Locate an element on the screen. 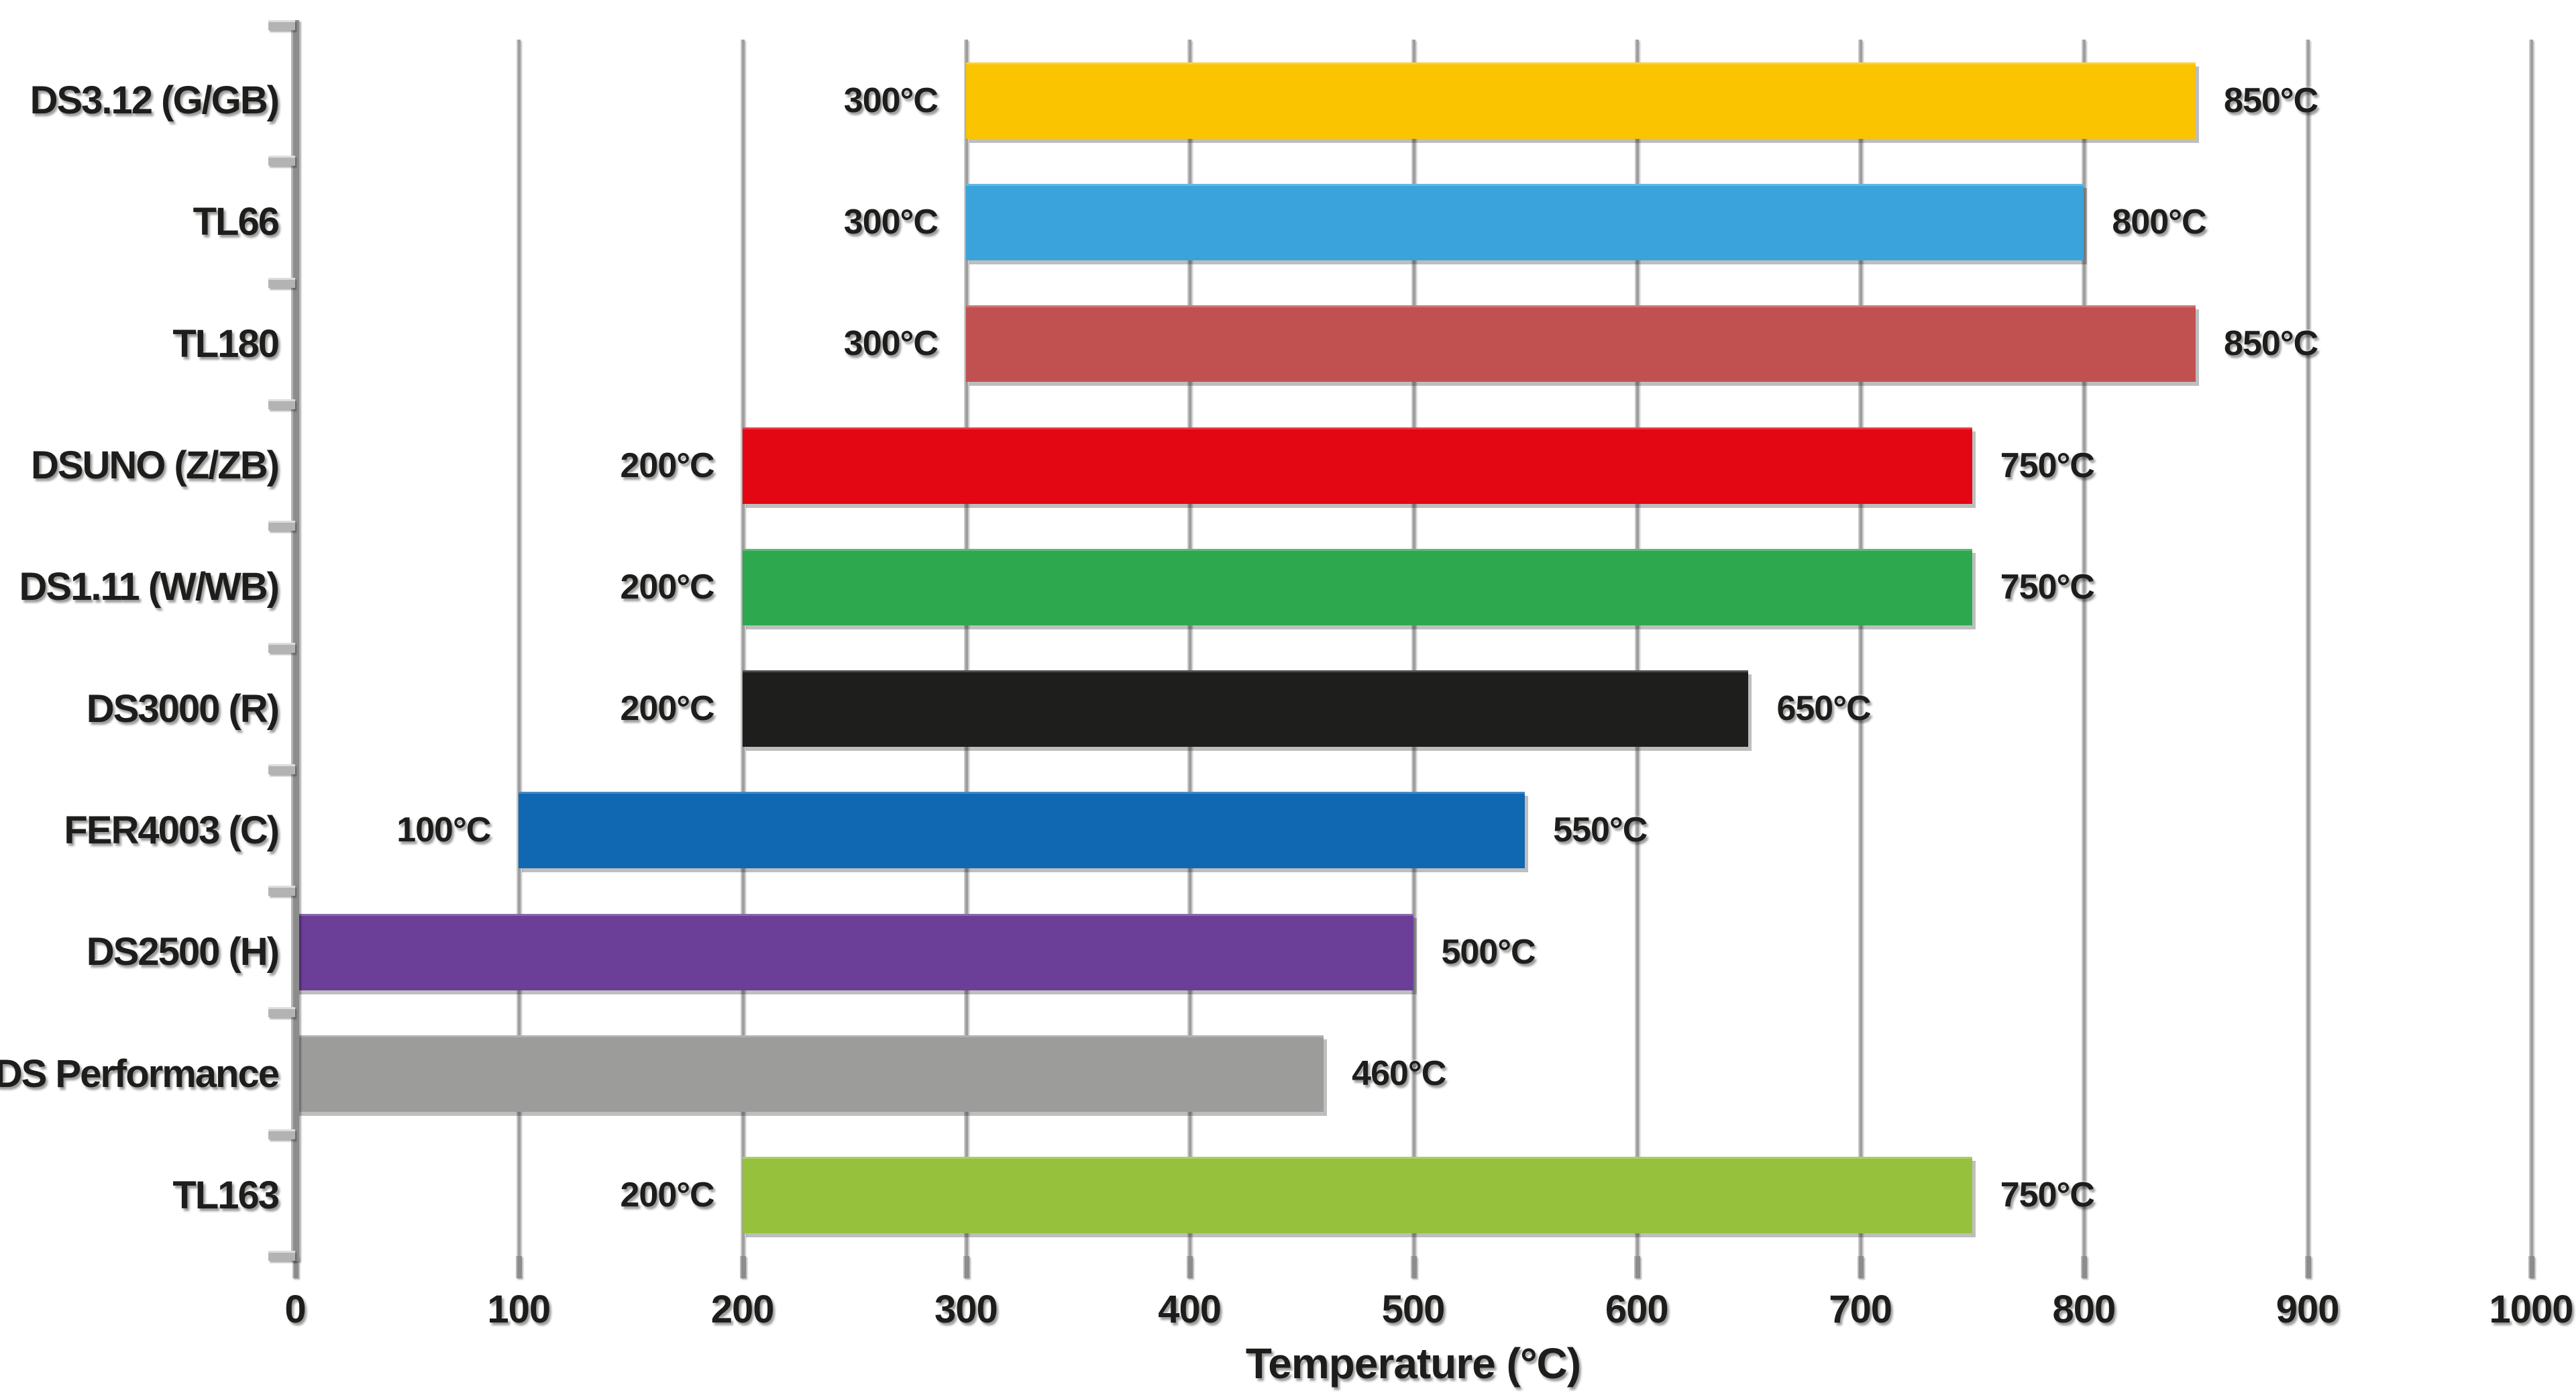 This screenshot has width=2576, height=1399. x-tick-label: 100 is located at coordinates (519, 1309).